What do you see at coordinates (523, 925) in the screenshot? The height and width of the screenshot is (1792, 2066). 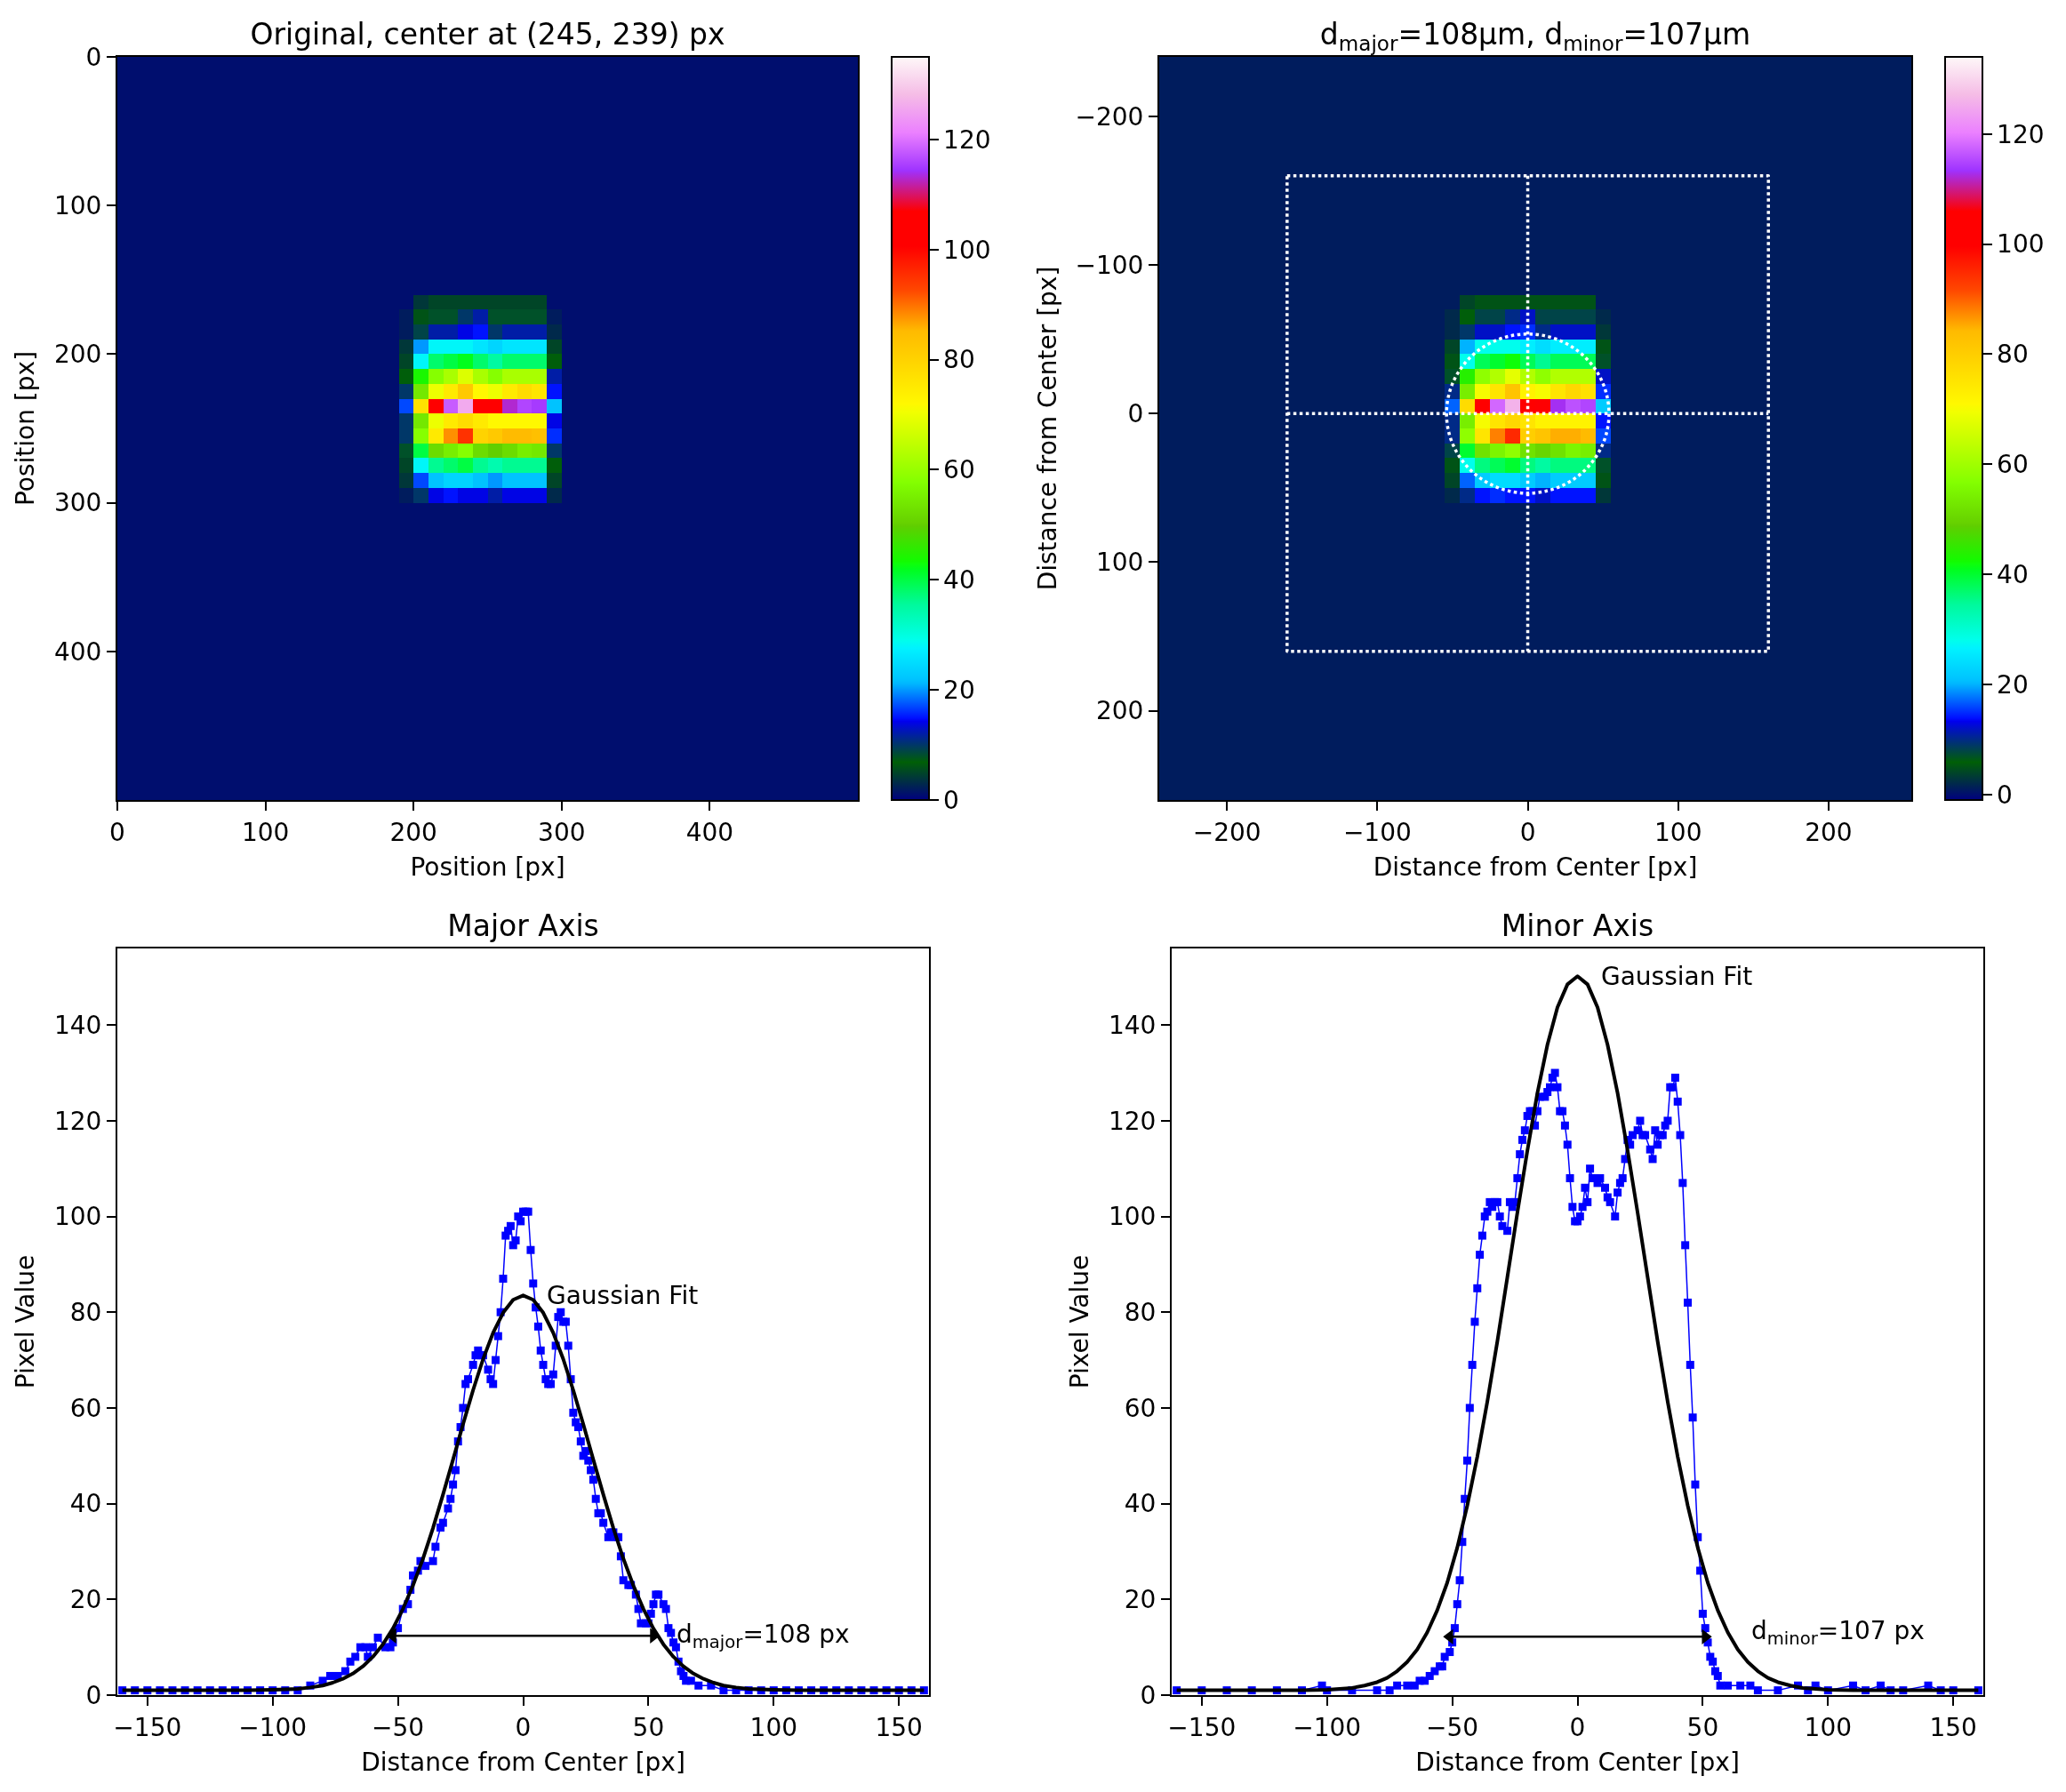 I see `chart-title: Major Axis` at bounding box center [523, 925].